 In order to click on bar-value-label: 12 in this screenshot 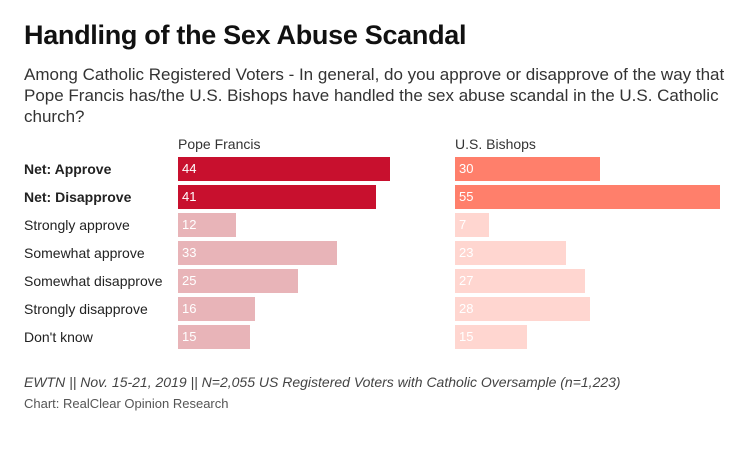, I will do `click(189, 224)`.